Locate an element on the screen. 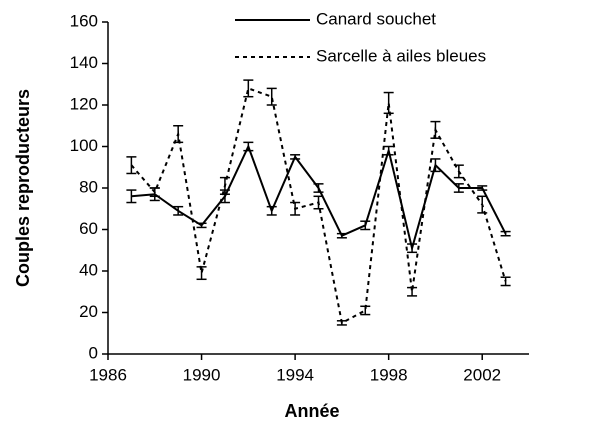 The height and width of the screenshot is (434, 589). x-tick-label: 1990 is located at coordinates (202, 374).